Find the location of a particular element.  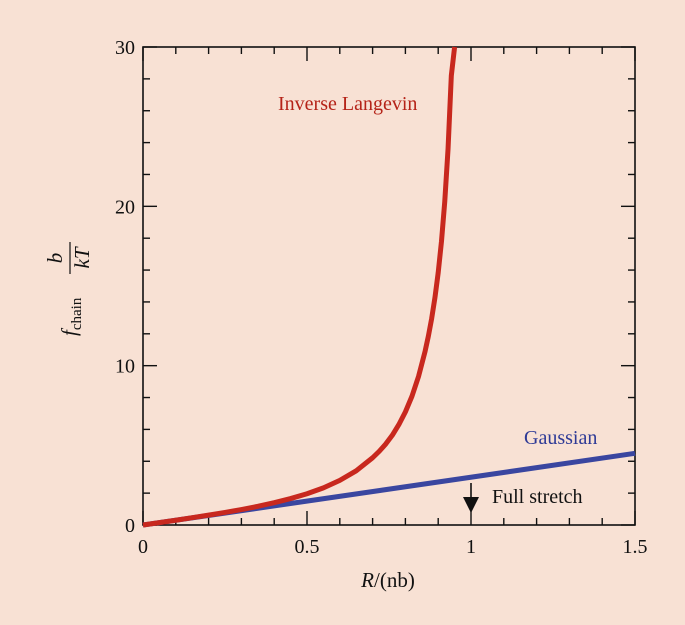

x-axis-label: R/(nb) is located at coordinates (387, 580).